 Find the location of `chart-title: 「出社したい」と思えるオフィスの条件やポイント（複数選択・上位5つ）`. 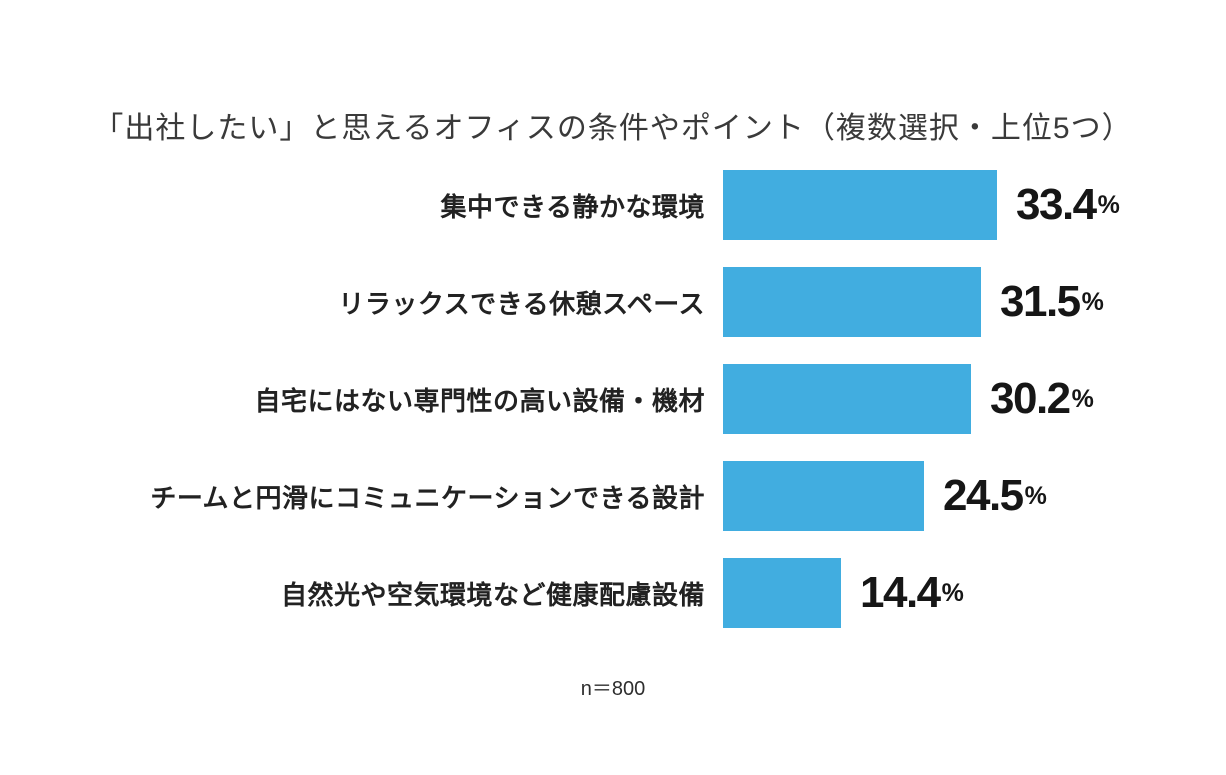

chart-title: 「出社したい」と思えるオフィスの条件やポイント（複数選択・上位5つ） is located at coordinates (613, 128).